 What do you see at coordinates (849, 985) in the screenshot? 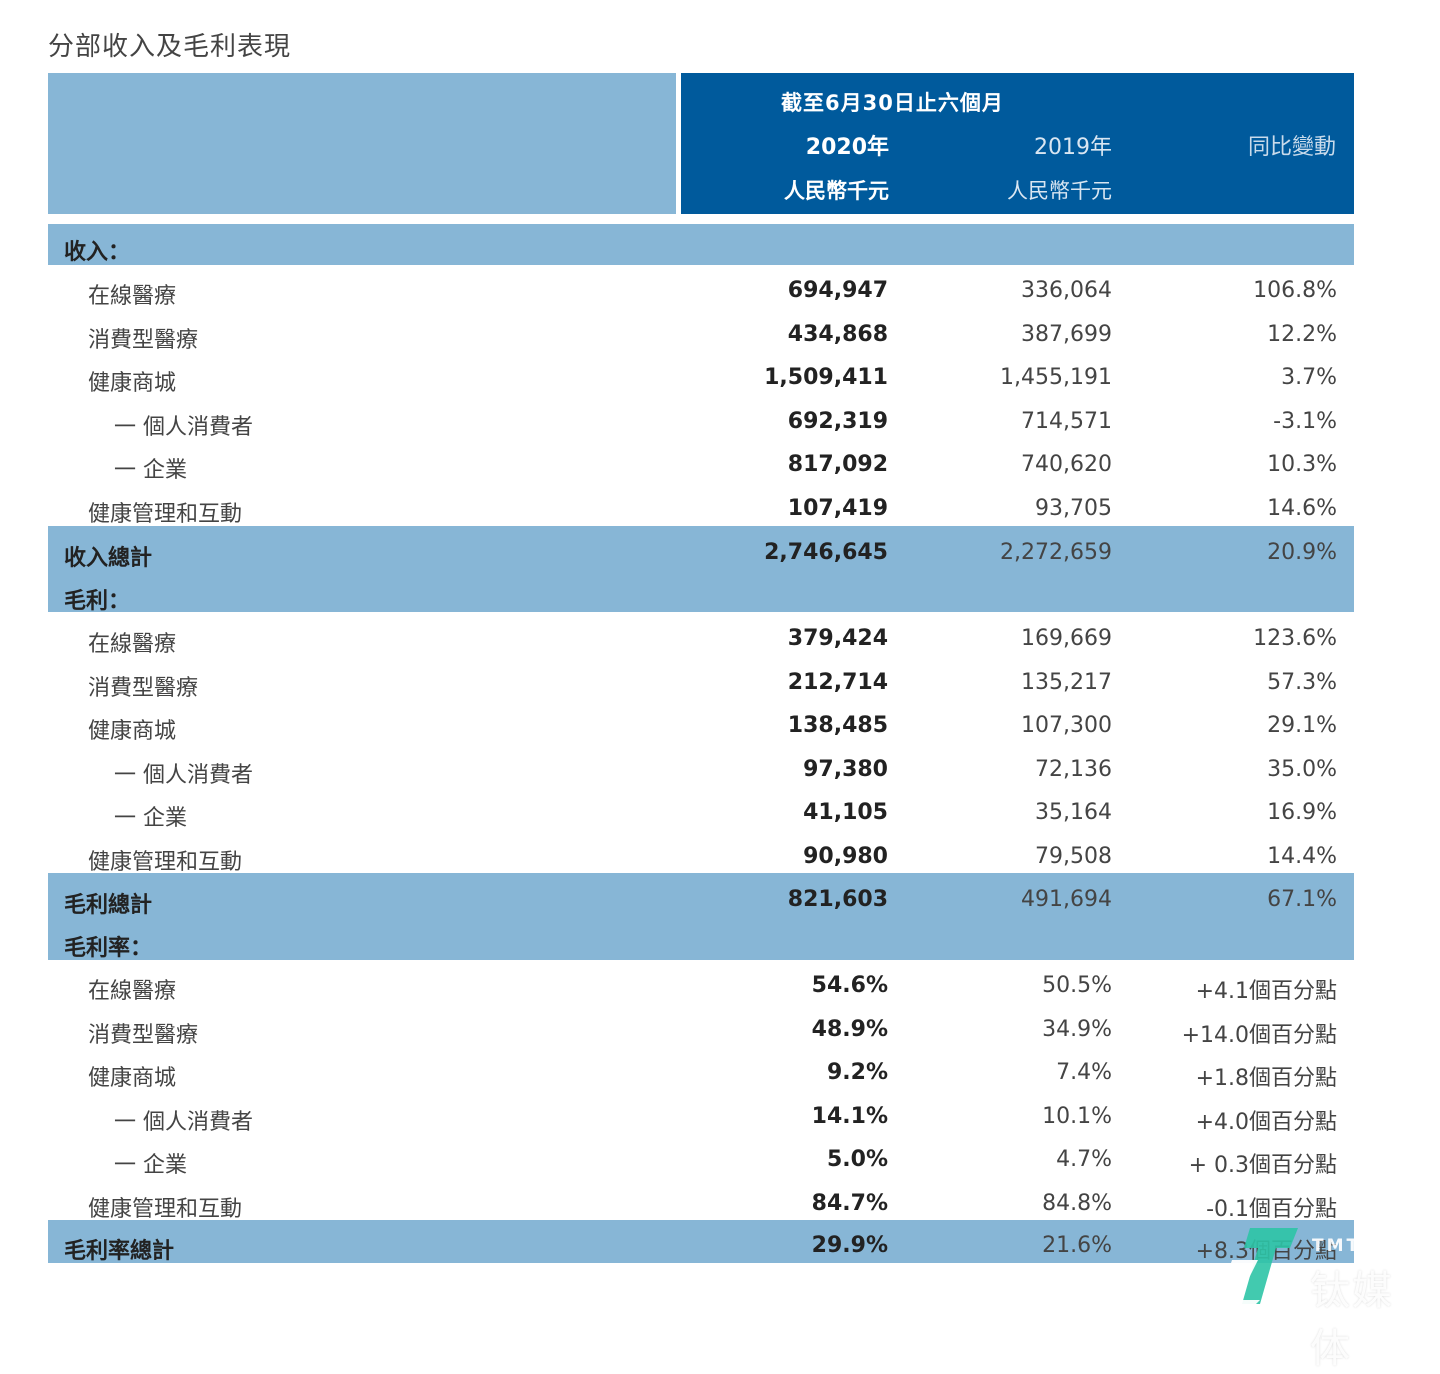
I see `value-2020: 54.6%` at bounding box center [849, 985].